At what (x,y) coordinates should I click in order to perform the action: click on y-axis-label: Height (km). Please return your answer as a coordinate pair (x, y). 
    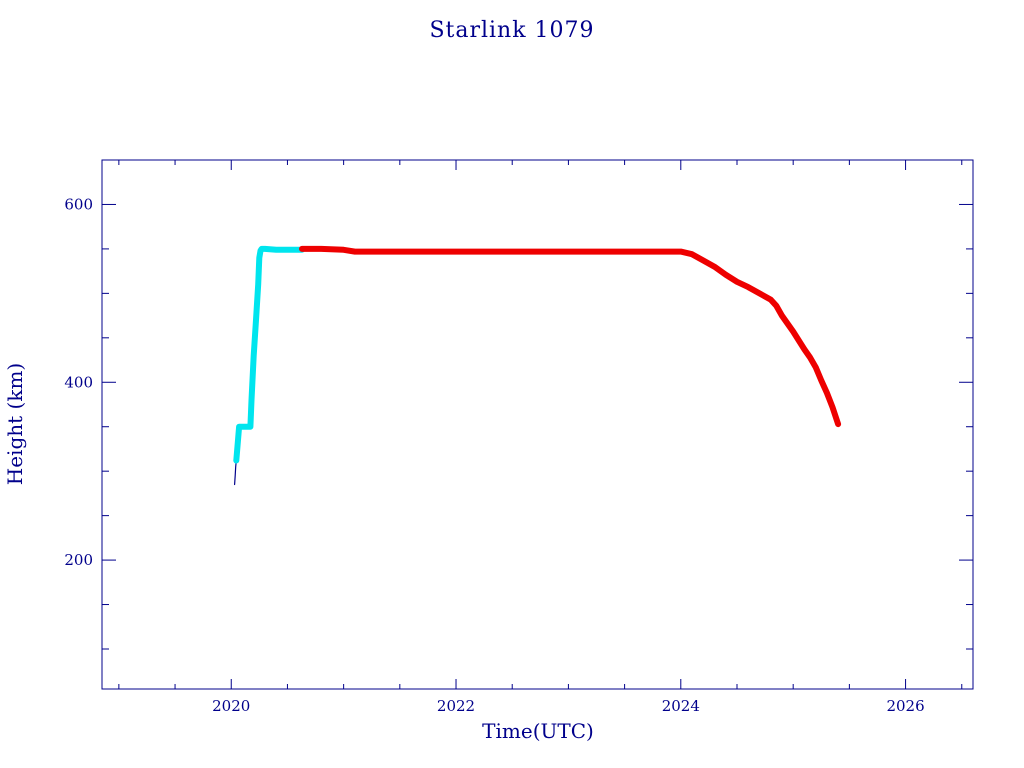
    Looking at the image, I should click on (15, 424).